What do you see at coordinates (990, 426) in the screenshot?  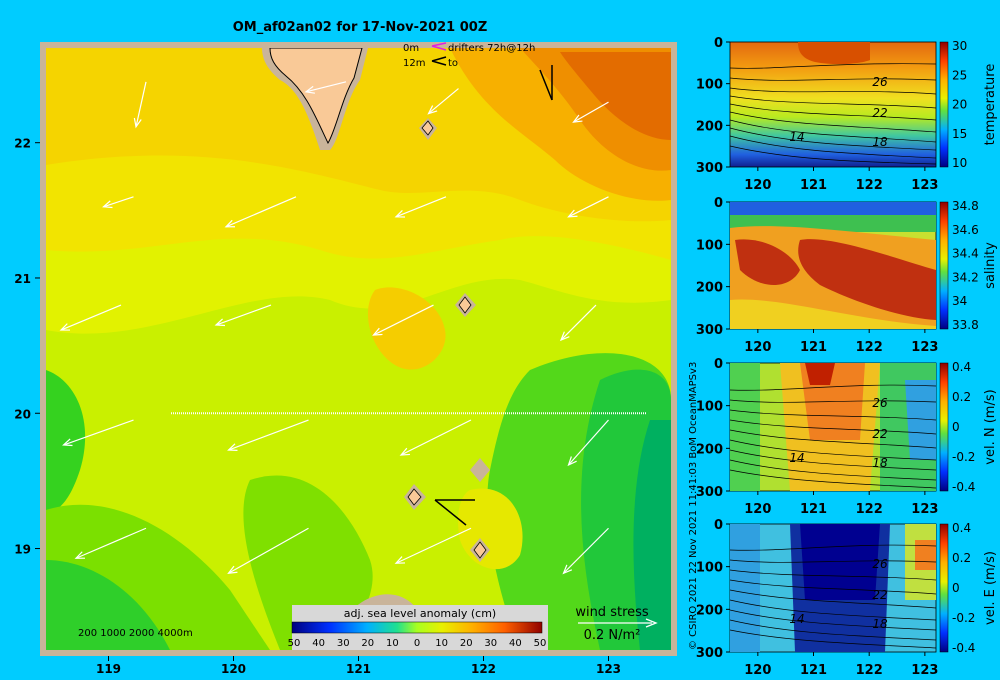 I see `panel-ylabel: vel. N (m/s)` at bounding box center [990, 426].